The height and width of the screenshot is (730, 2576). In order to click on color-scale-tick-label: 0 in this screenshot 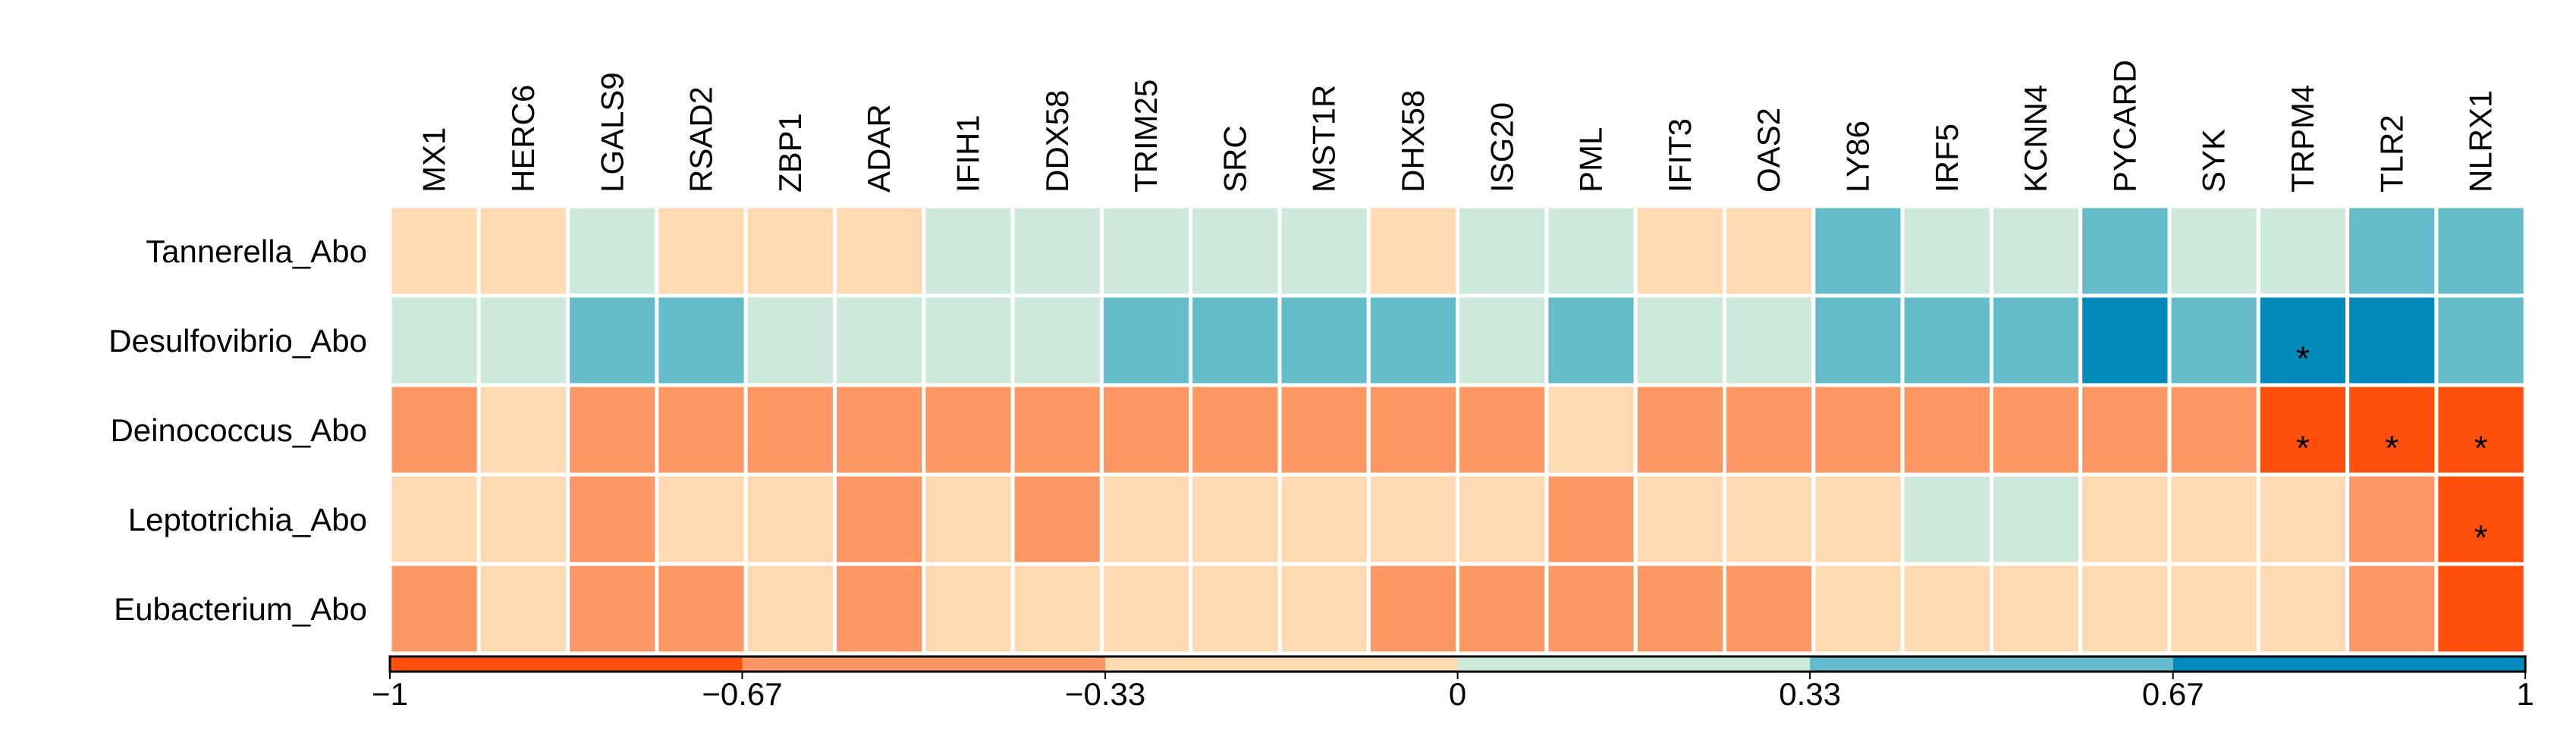, I will do `click(1457, 694)`.